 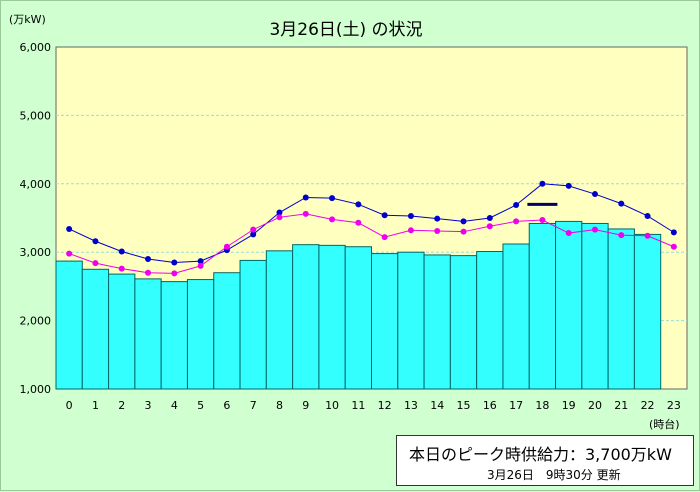 What do you see at coordinates (554, 475) in the screenshot?
I see `updated-time-text: 3月26日 9時30分 更新` at bounding box center [554, 475].